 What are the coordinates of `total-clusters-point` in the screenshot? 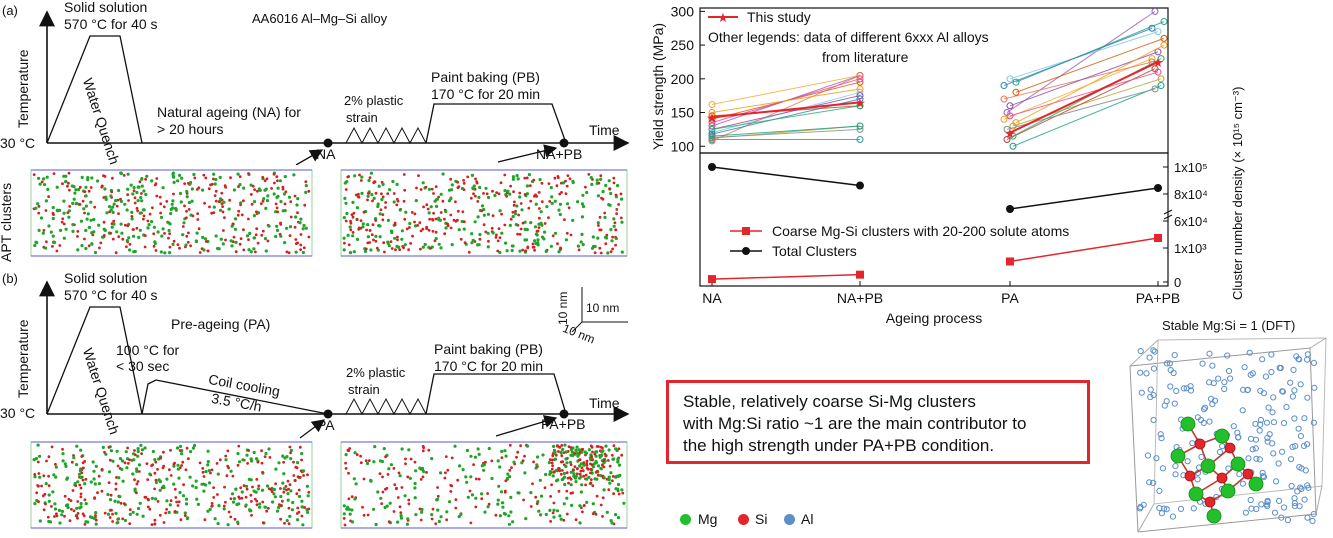 It's located at (712, 167).